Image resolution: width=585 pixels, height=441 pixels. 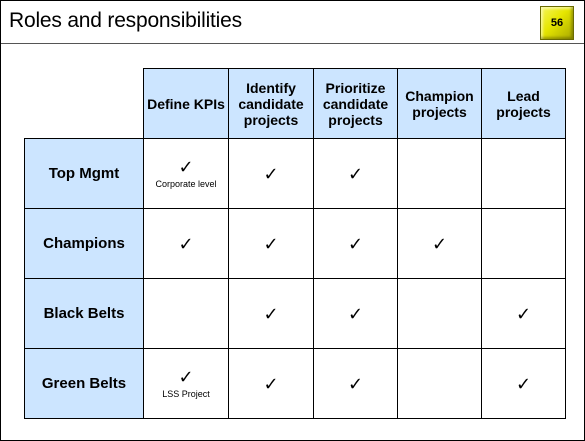 What do you see at coordinates (84, 243) in the screenshot?
I see `row-header: Champions` at bounding box center [84, 243].